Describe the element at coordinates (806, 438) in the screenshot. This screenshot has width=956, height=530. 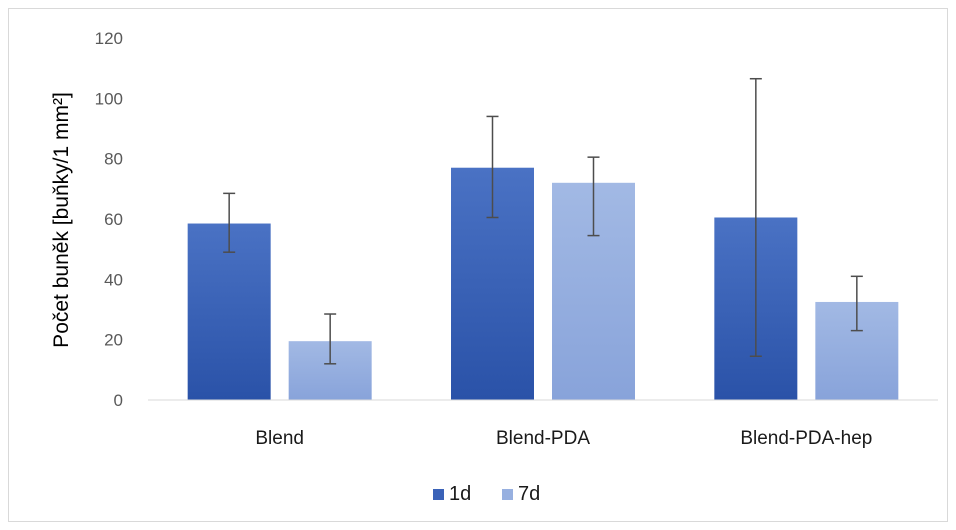
I see `category-label: Blend-PDA-hep` at that location.